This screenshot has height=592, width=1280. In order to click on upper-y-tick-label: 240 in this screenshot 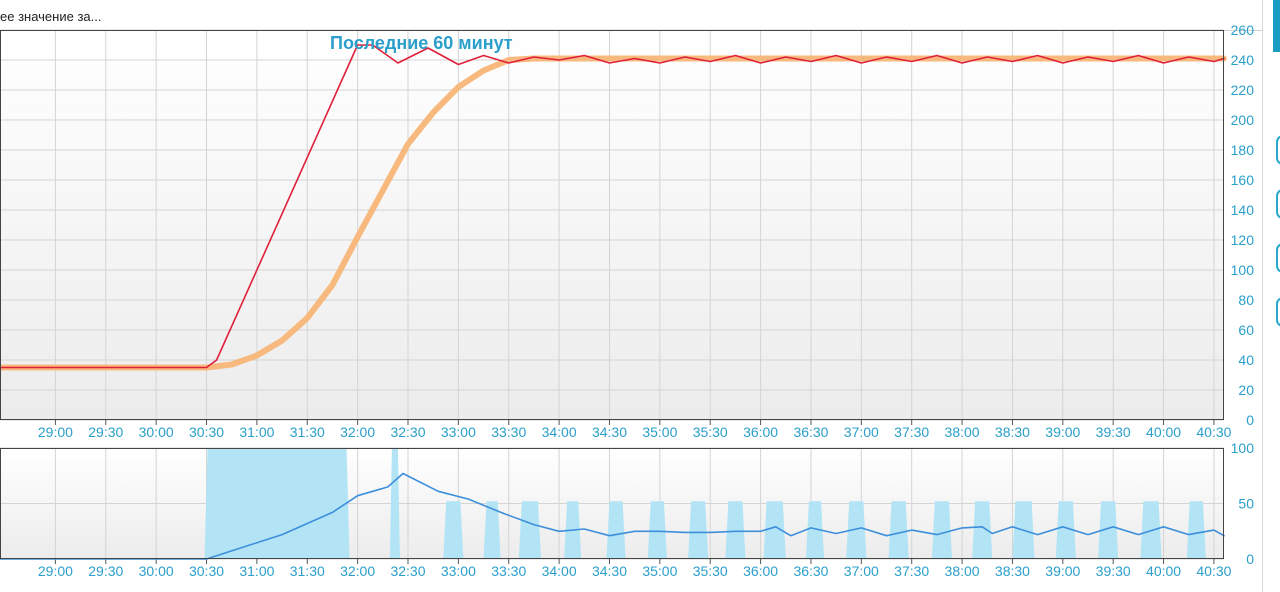, I will do `click(1243, 60)`.